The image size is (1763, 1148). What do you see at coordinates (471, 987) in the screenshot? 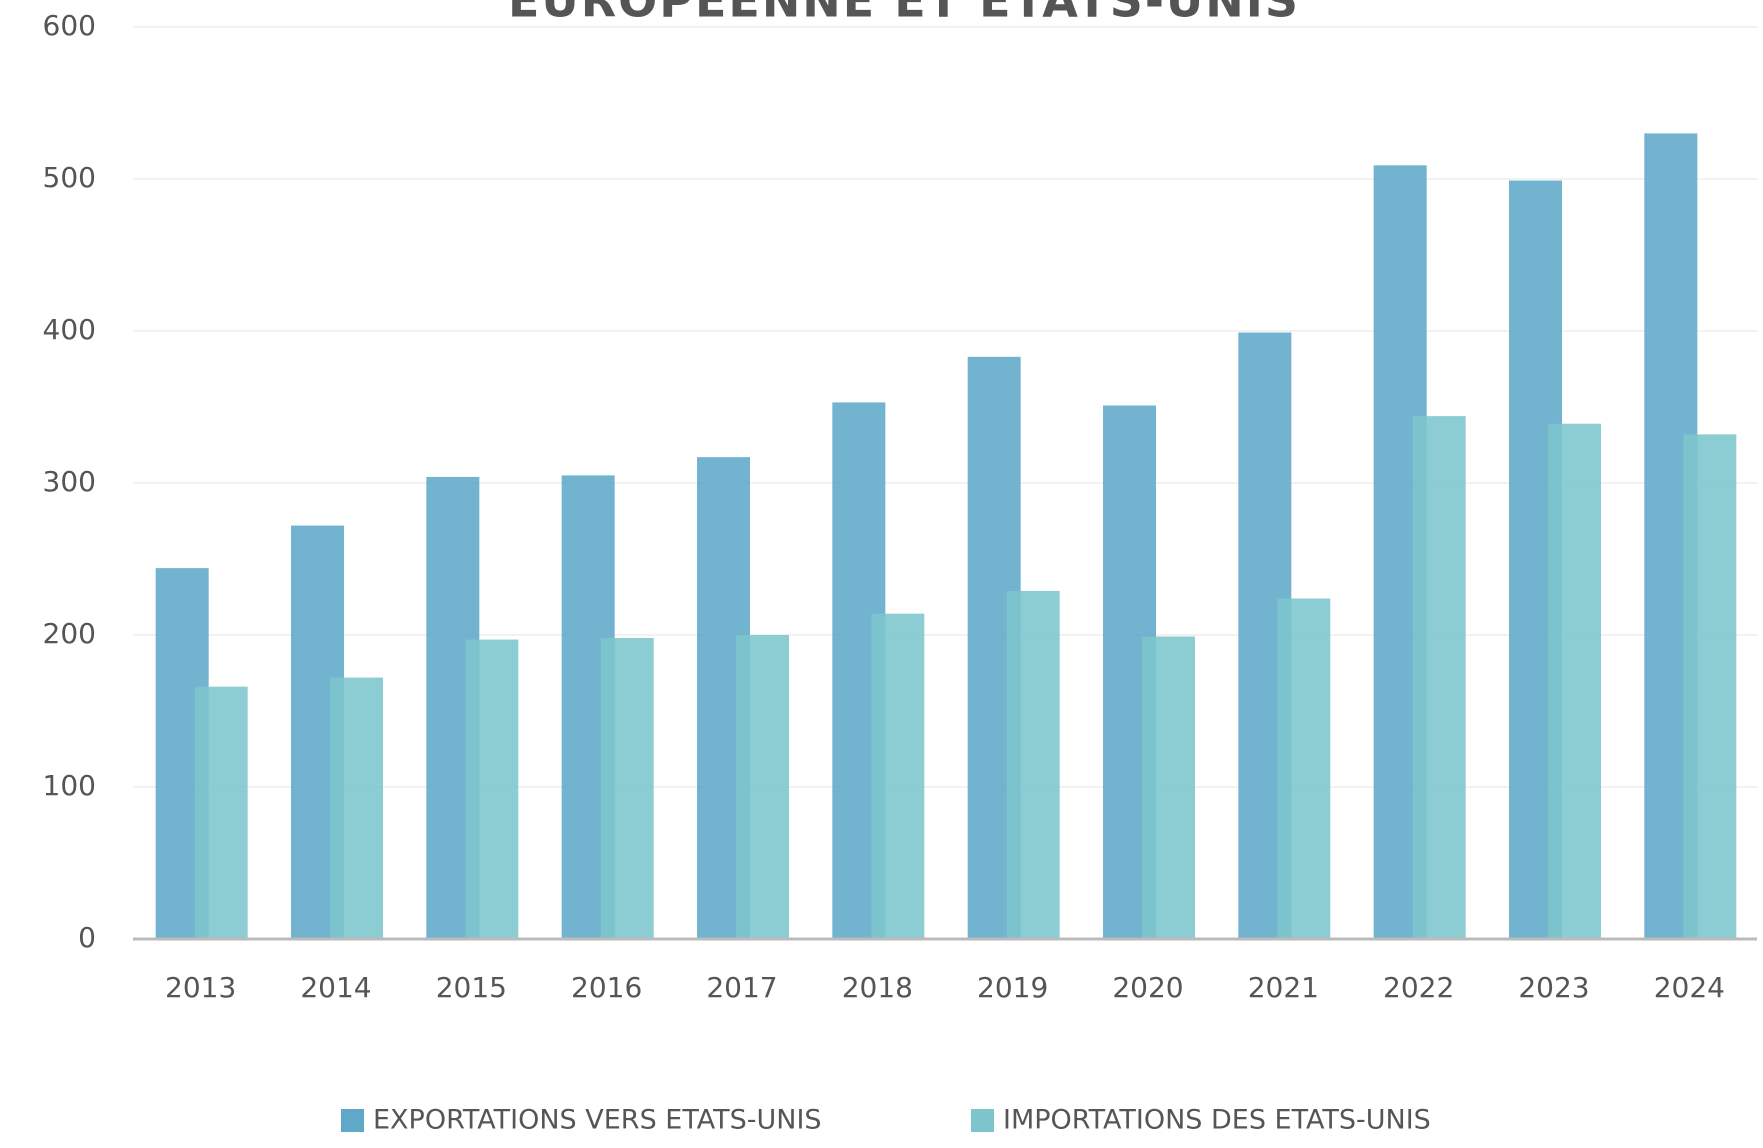
I see `x-tick-label: 2015` at bounding box center [471, 987].